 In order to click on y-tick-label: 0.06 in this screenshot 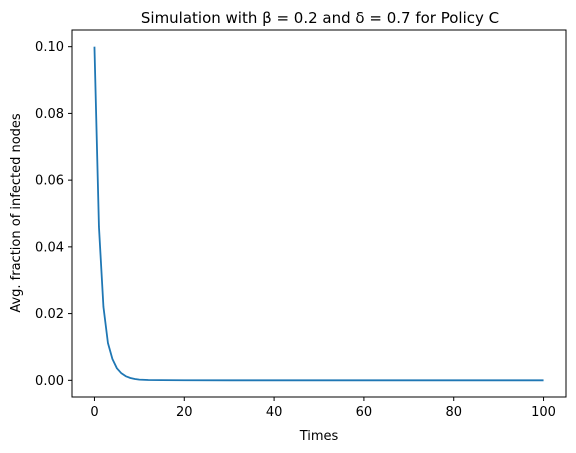, I will do `click(49, 181)`.